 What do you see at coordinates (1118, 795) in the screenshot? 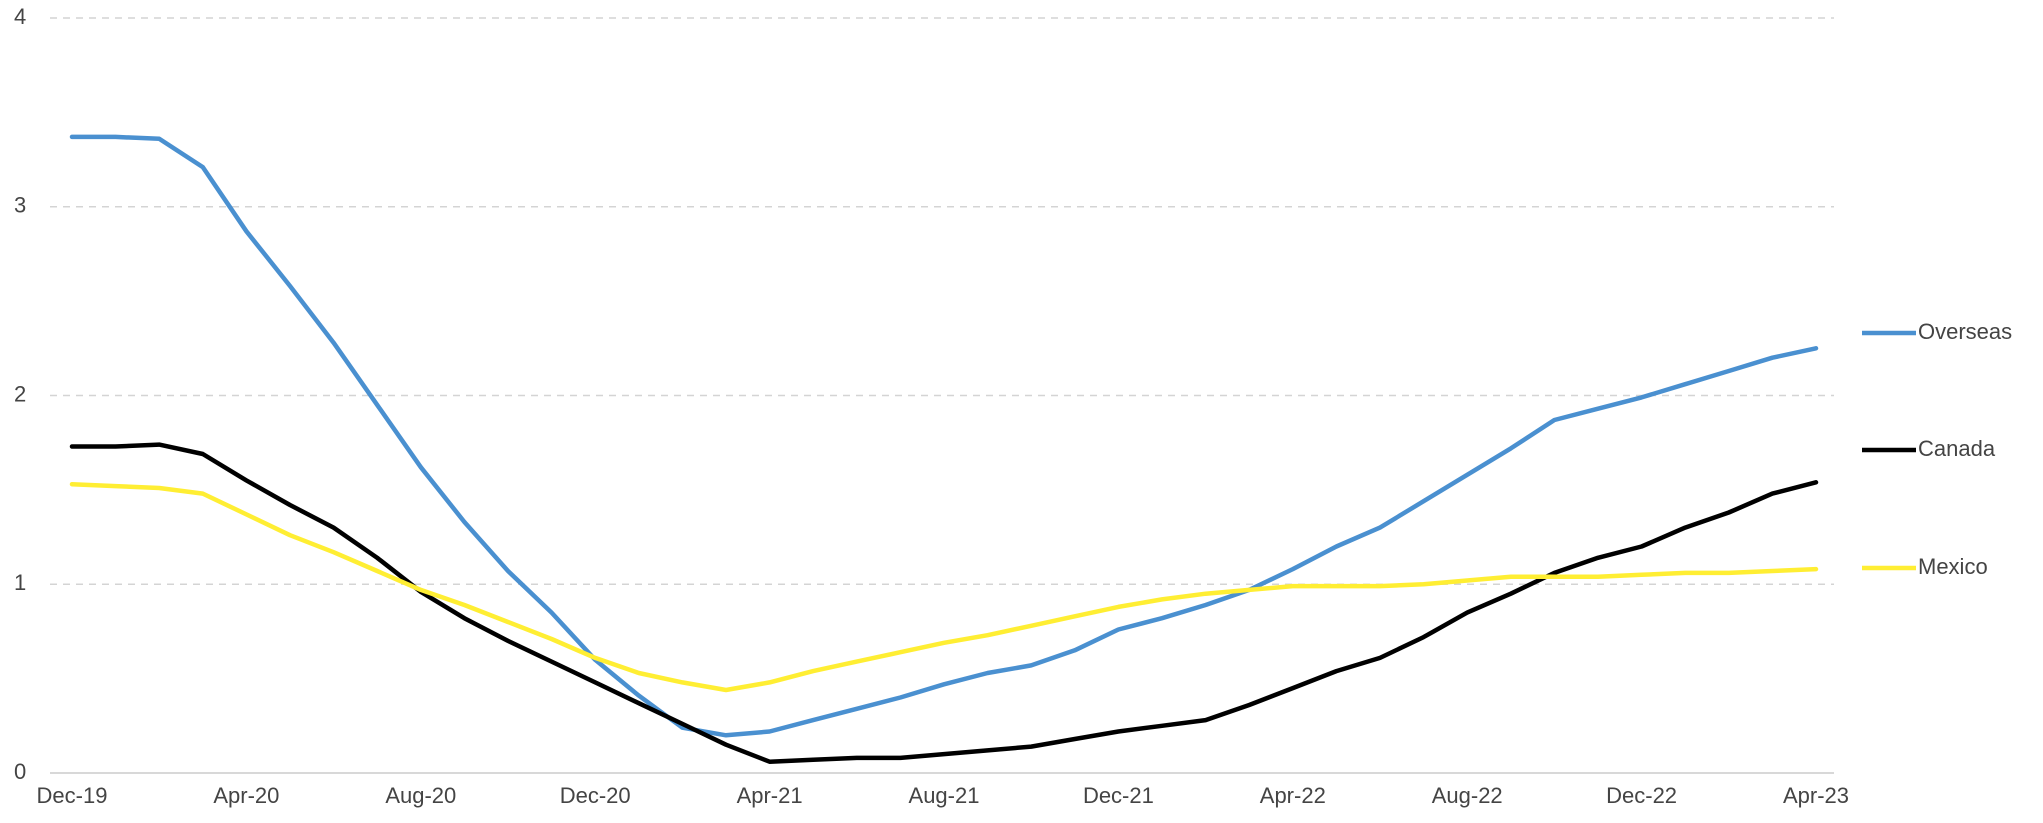
I see `x-tick-label: Dec-21` at bounding box center [1118, 795].